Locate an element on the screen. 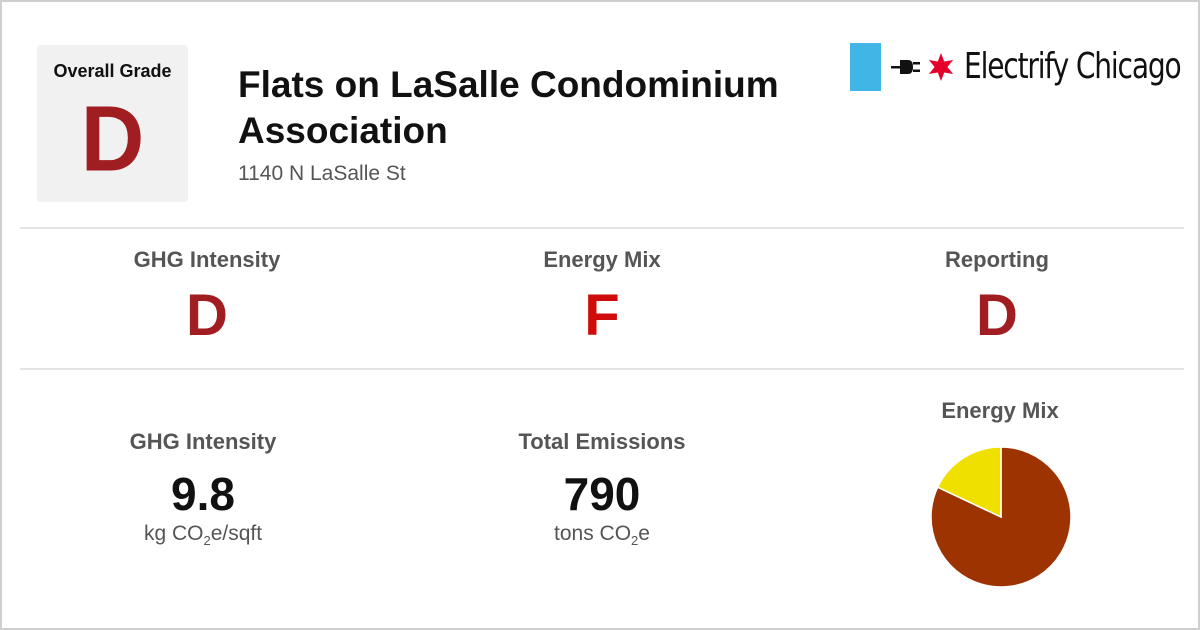 Image resolution: width=1200 pixels, height=630 pixels. metric-value: 9.8 is located at coordinates (203, 494).